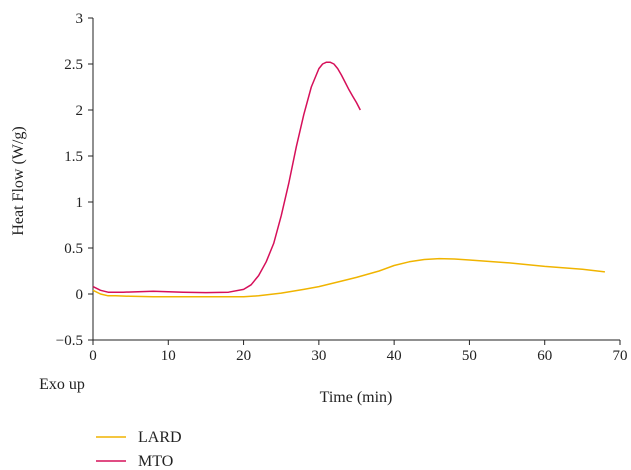  Describe the element at coordinates (155, 461) in the screenshot. I see `legend-label-mto: MTO` at that location.